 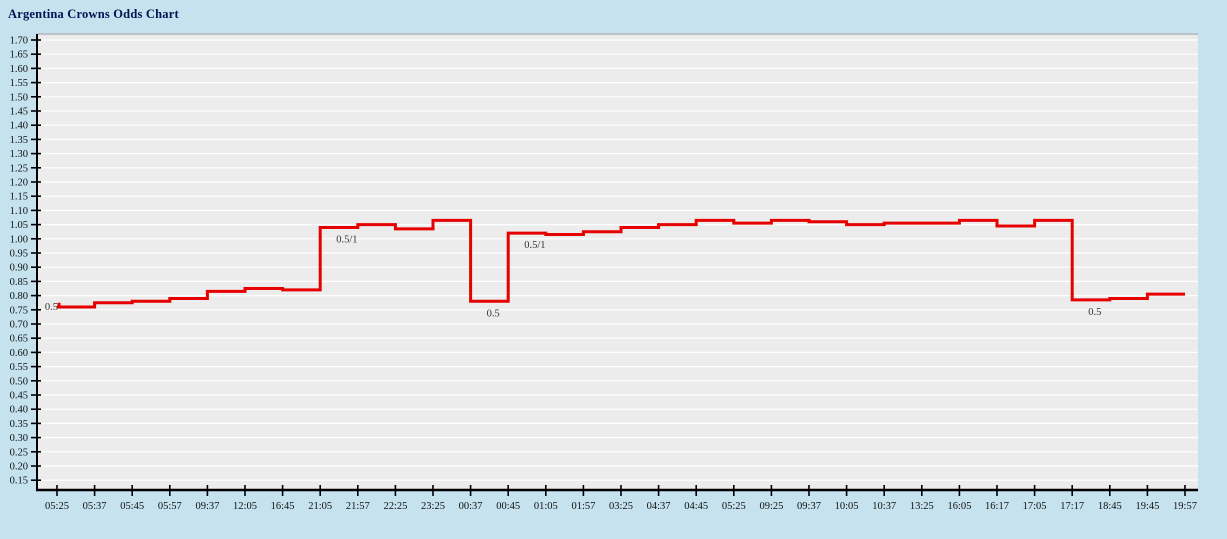 I want to click on x-tick-label: 16:05, so click(x=959, y=506).